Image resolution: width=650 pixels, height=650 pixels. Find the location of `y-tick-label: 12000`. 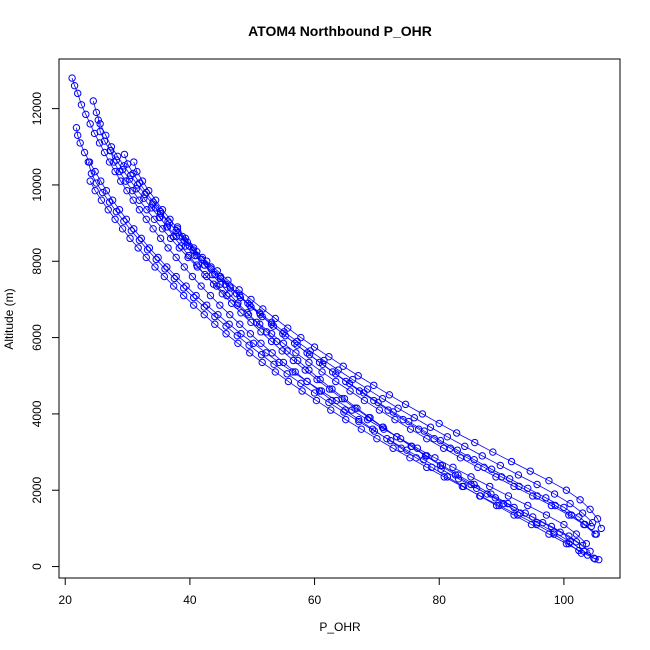

y-tick-label: 12000 is located at coordinates (37, 109).